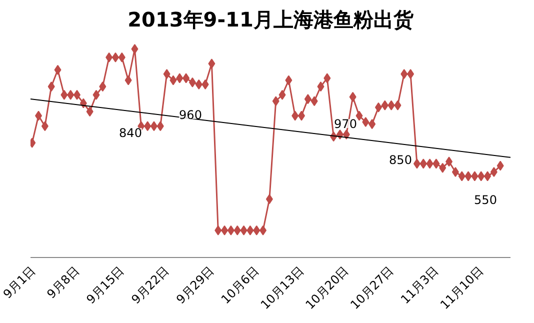 The width and height of the screenshot is (534, 323). I want to click on annotation: 550, so click(485, 200).